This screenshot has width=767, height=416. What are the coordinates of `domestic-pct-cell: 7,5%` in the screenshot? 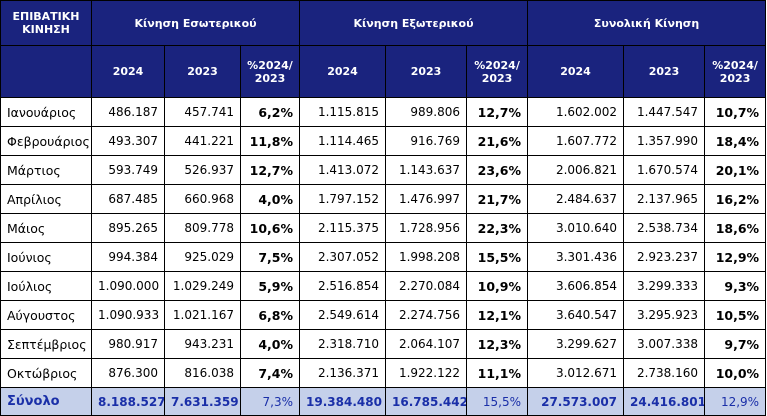 It's located at (270, 257).